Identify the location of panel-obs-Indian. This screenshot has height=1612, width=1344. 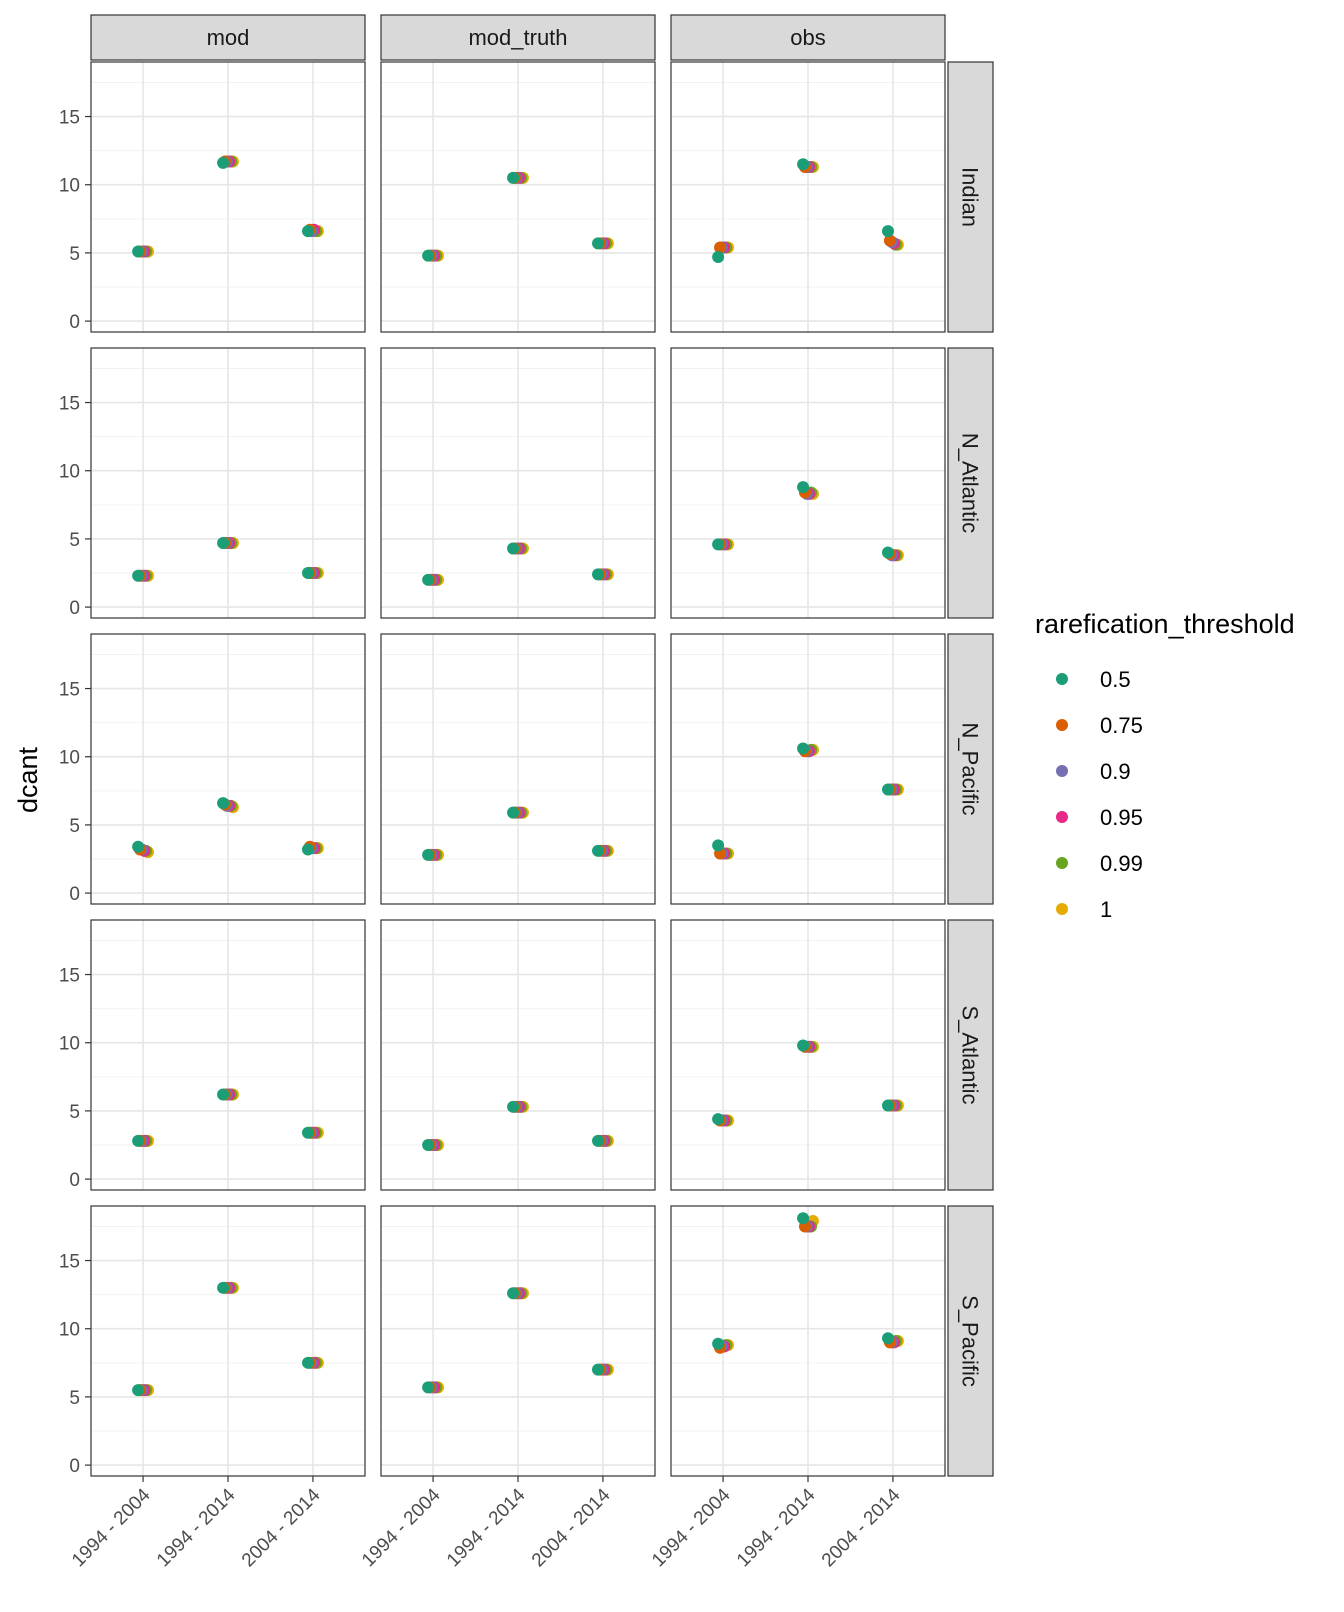
(808, 197).